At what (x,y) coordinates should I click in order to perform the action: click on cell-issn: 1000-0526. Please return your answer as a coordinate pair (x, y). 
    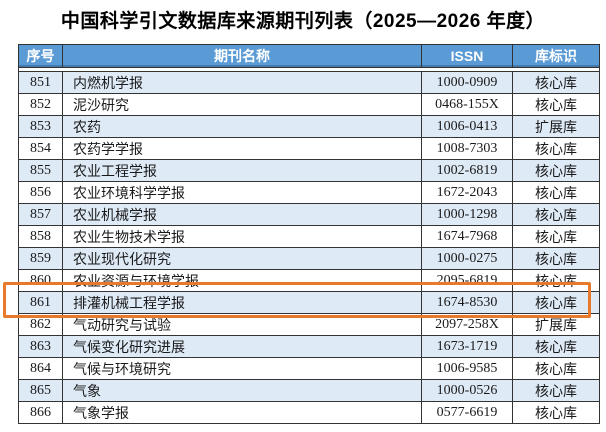
    Looking at the image, I should click on (467, 390).